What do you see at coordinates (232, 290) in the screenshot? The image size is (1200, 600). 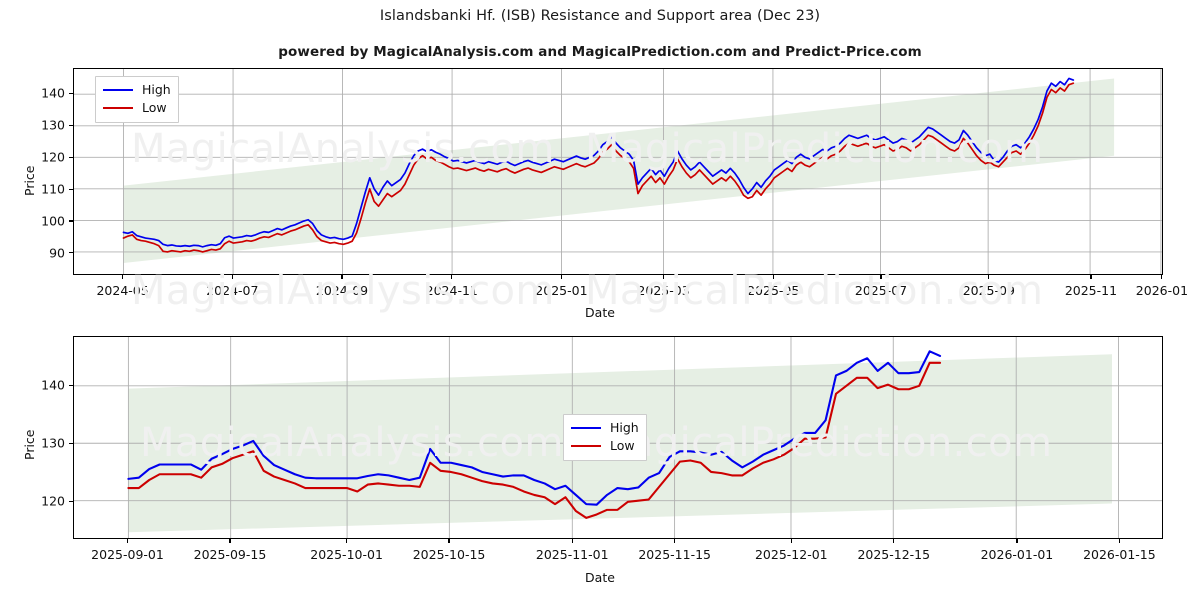 I see `x-tick-label: 2024-07` at bounding box center [232, 290].